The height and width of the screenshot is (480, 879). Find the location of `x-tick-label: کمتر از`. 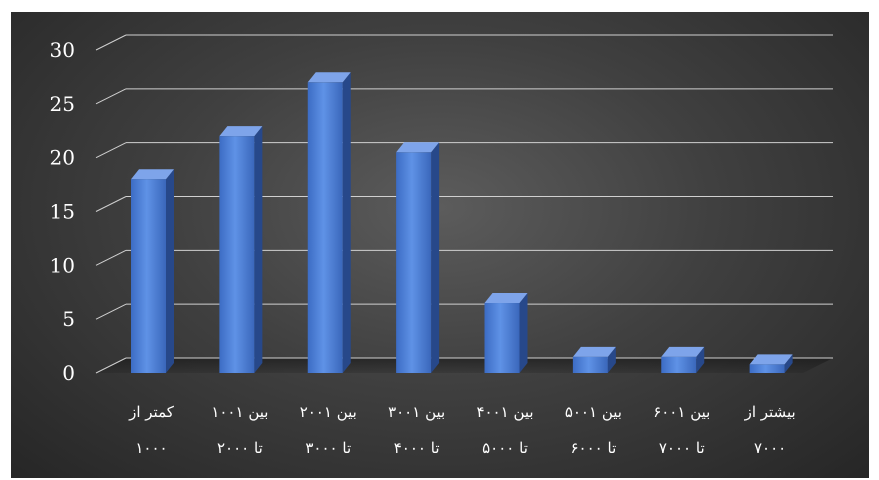

x-tick-label: کمتر از is located at coordinates (151, 412).